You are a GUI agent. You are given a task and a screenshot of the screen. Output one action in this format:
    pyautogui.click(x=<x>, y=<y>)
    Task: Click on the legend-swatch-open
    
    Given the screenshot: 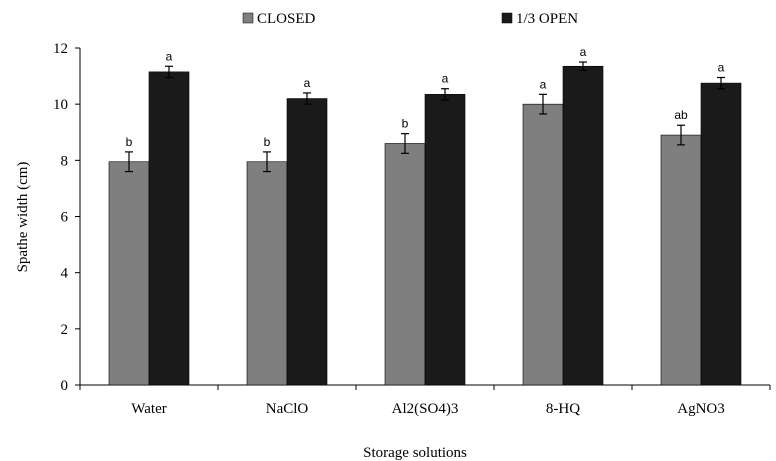 What is the action you would take?
    pyautogui.click(x=507, y=18)
    